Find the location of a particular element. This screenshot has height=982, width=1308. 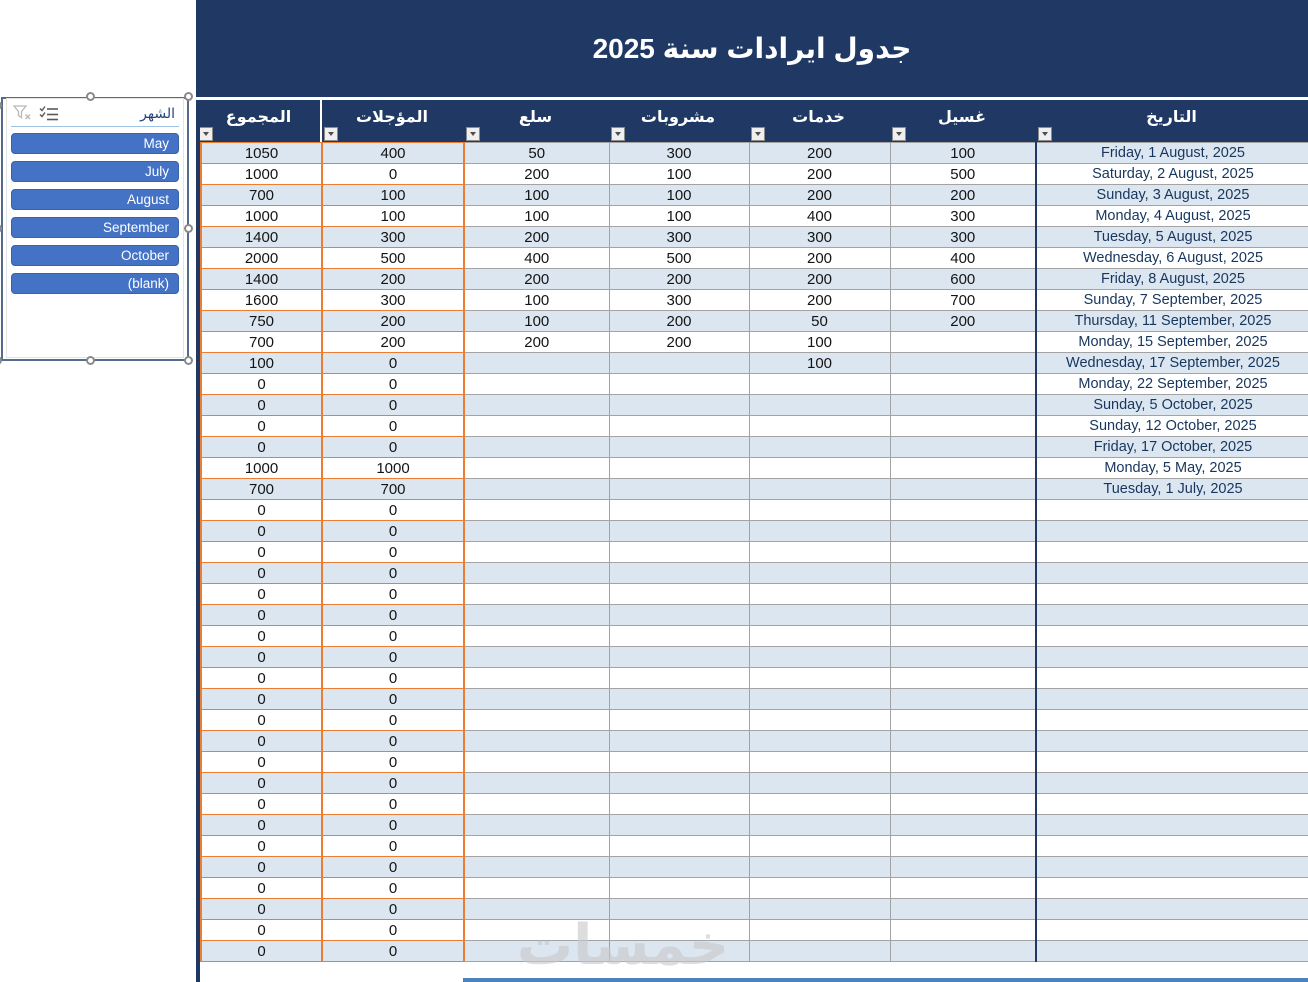

date-cell: Sunday, 5 October, 2025 is located at coordinates (1172, 405).